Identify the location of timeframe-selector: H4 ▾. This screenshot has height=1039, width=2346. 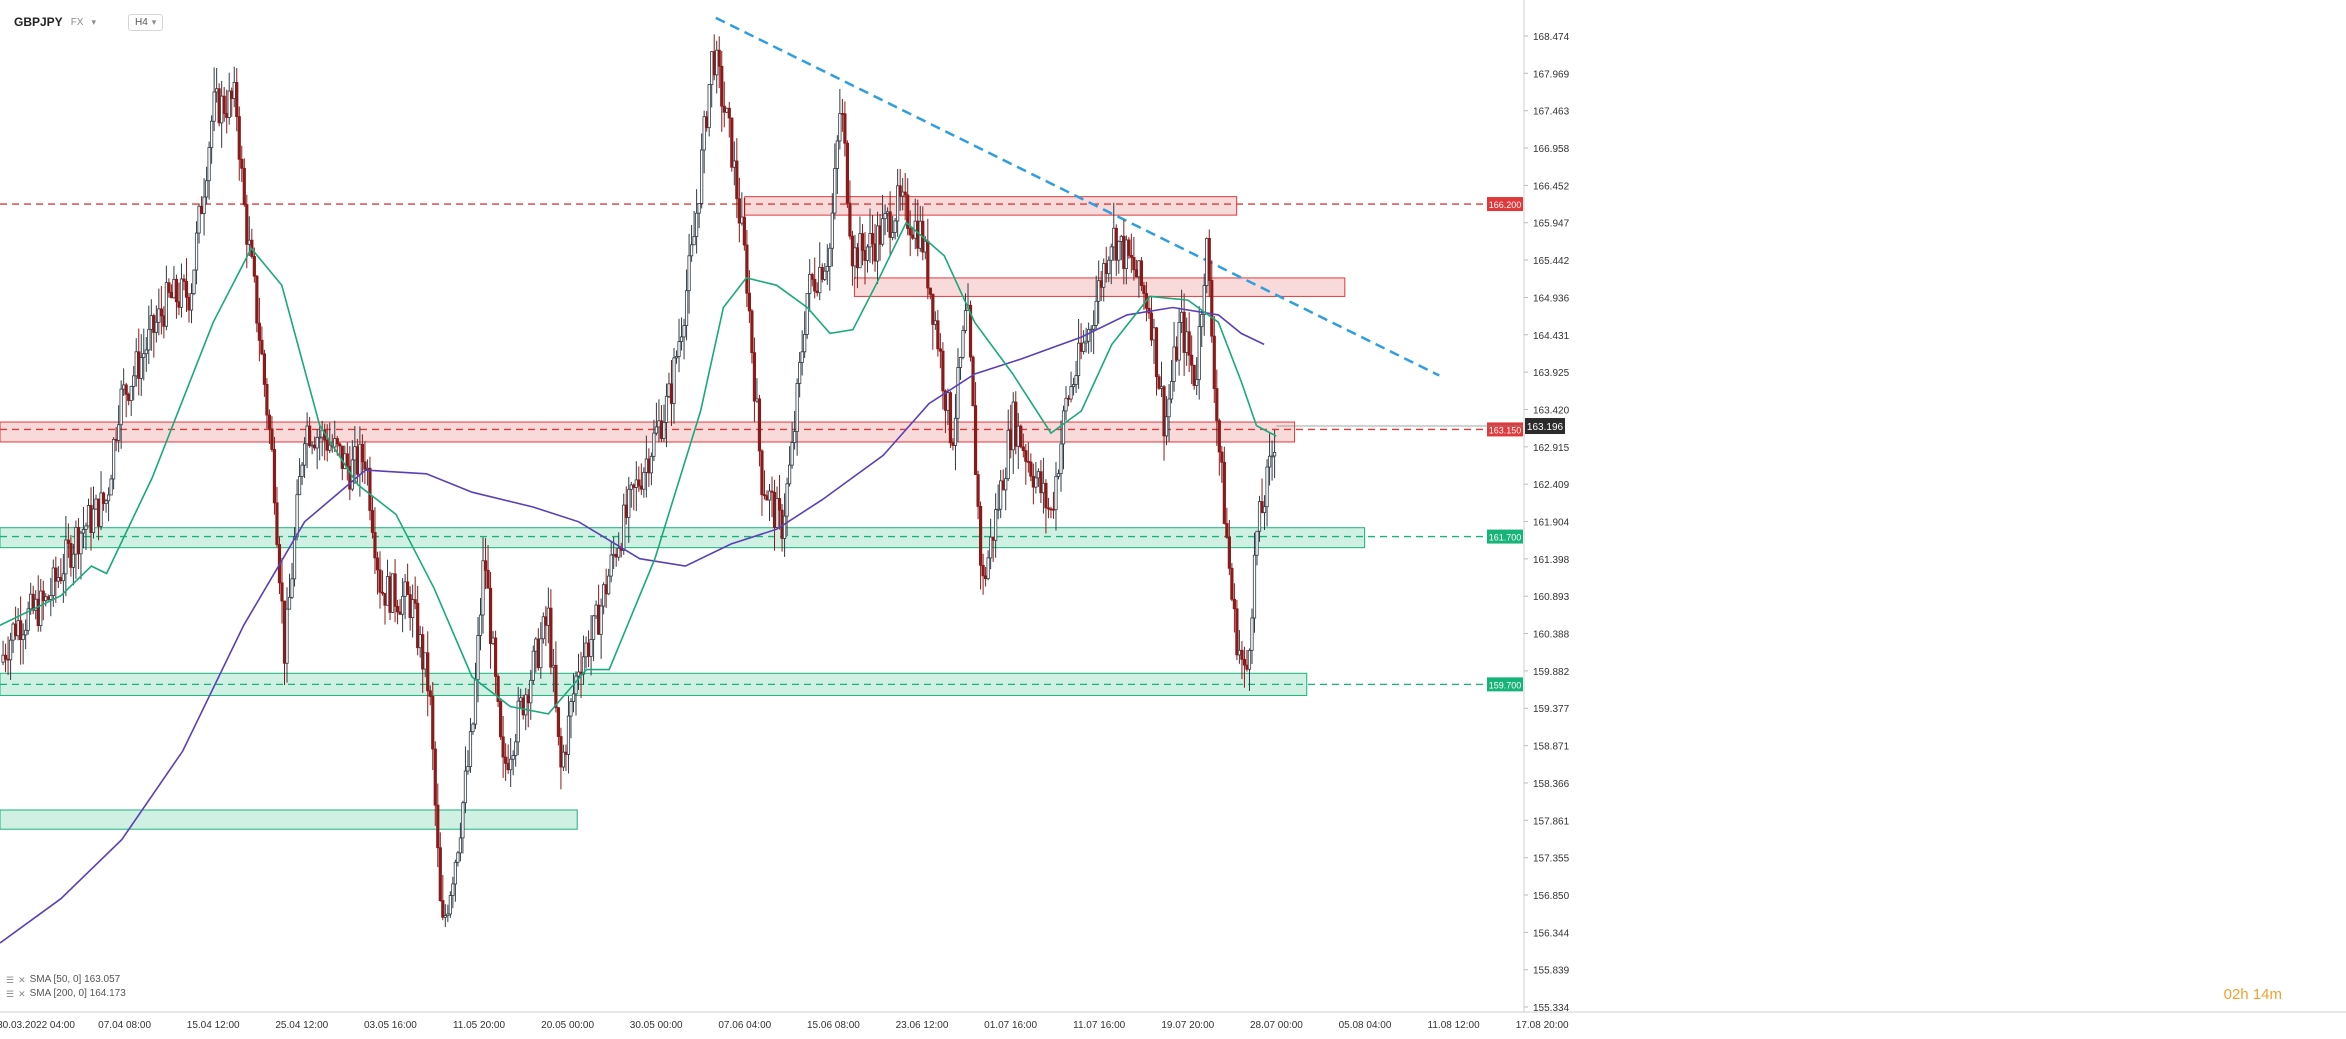
(146, 22).